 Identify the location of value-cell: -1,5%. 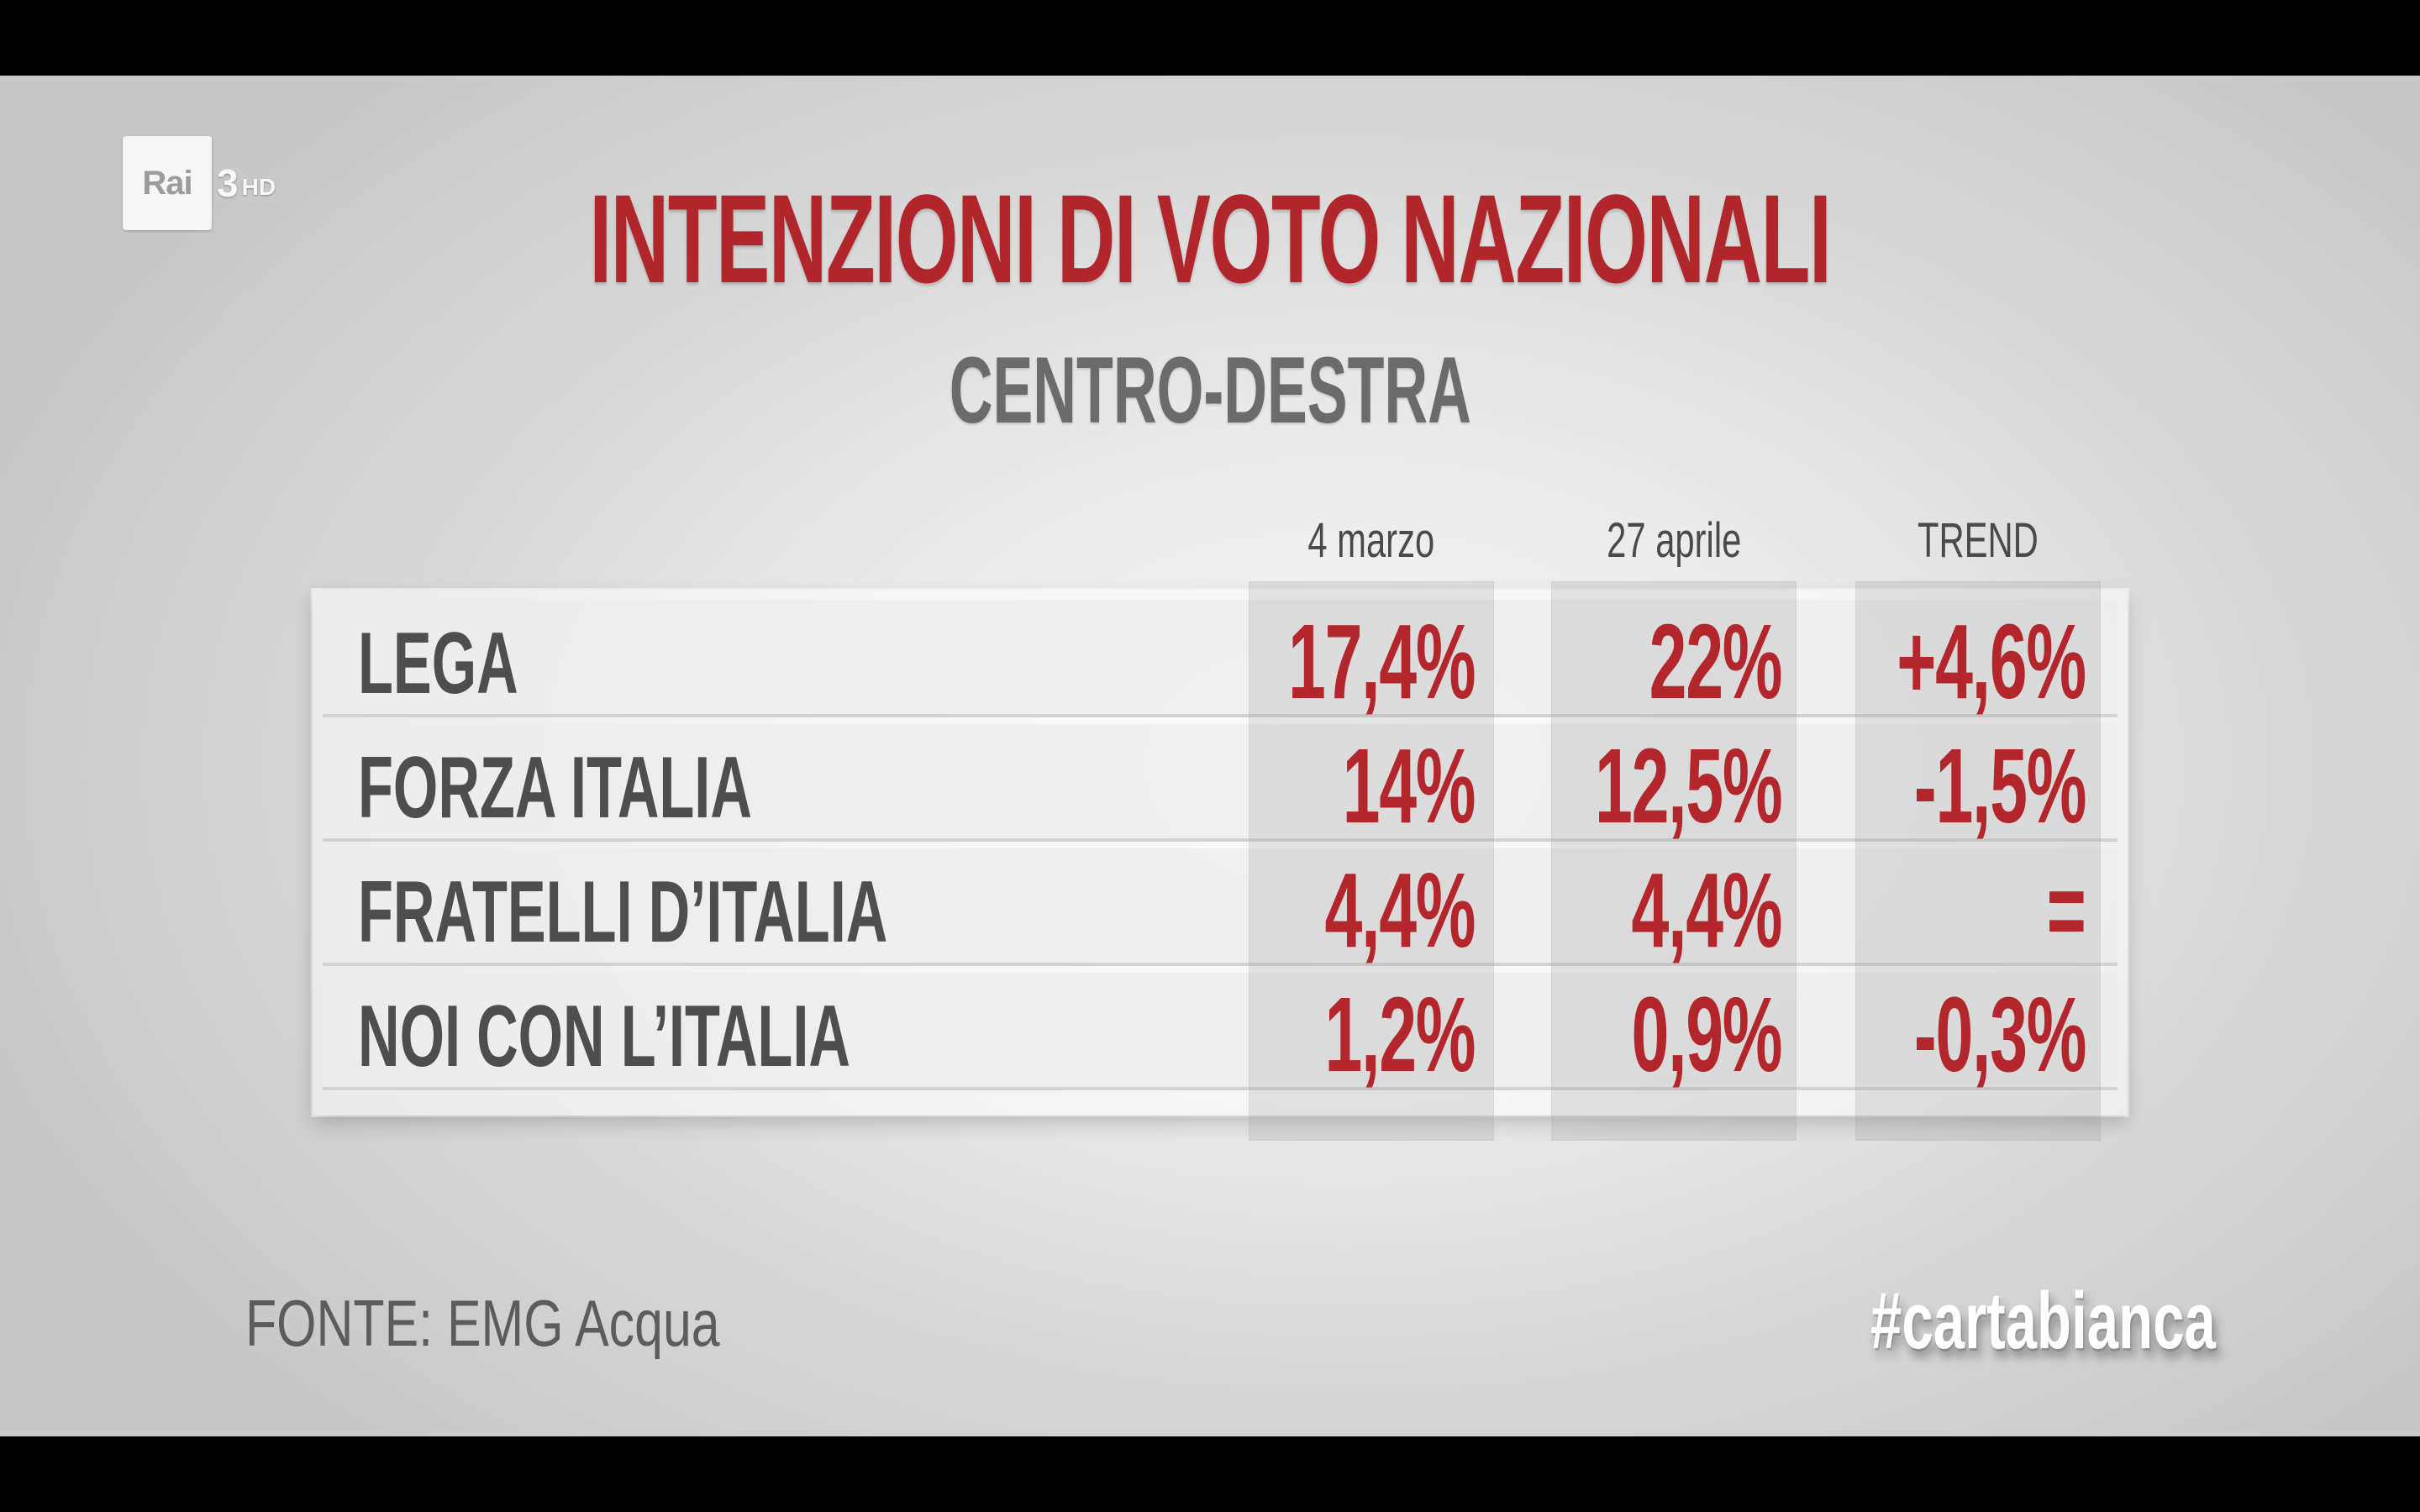
(1918, 786).